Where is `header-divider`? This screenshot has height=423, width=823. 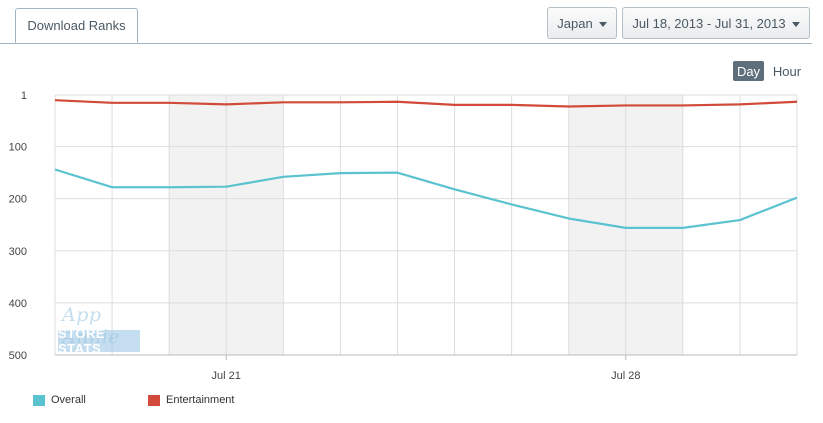
header-divider is located at coordinates (406, 43).